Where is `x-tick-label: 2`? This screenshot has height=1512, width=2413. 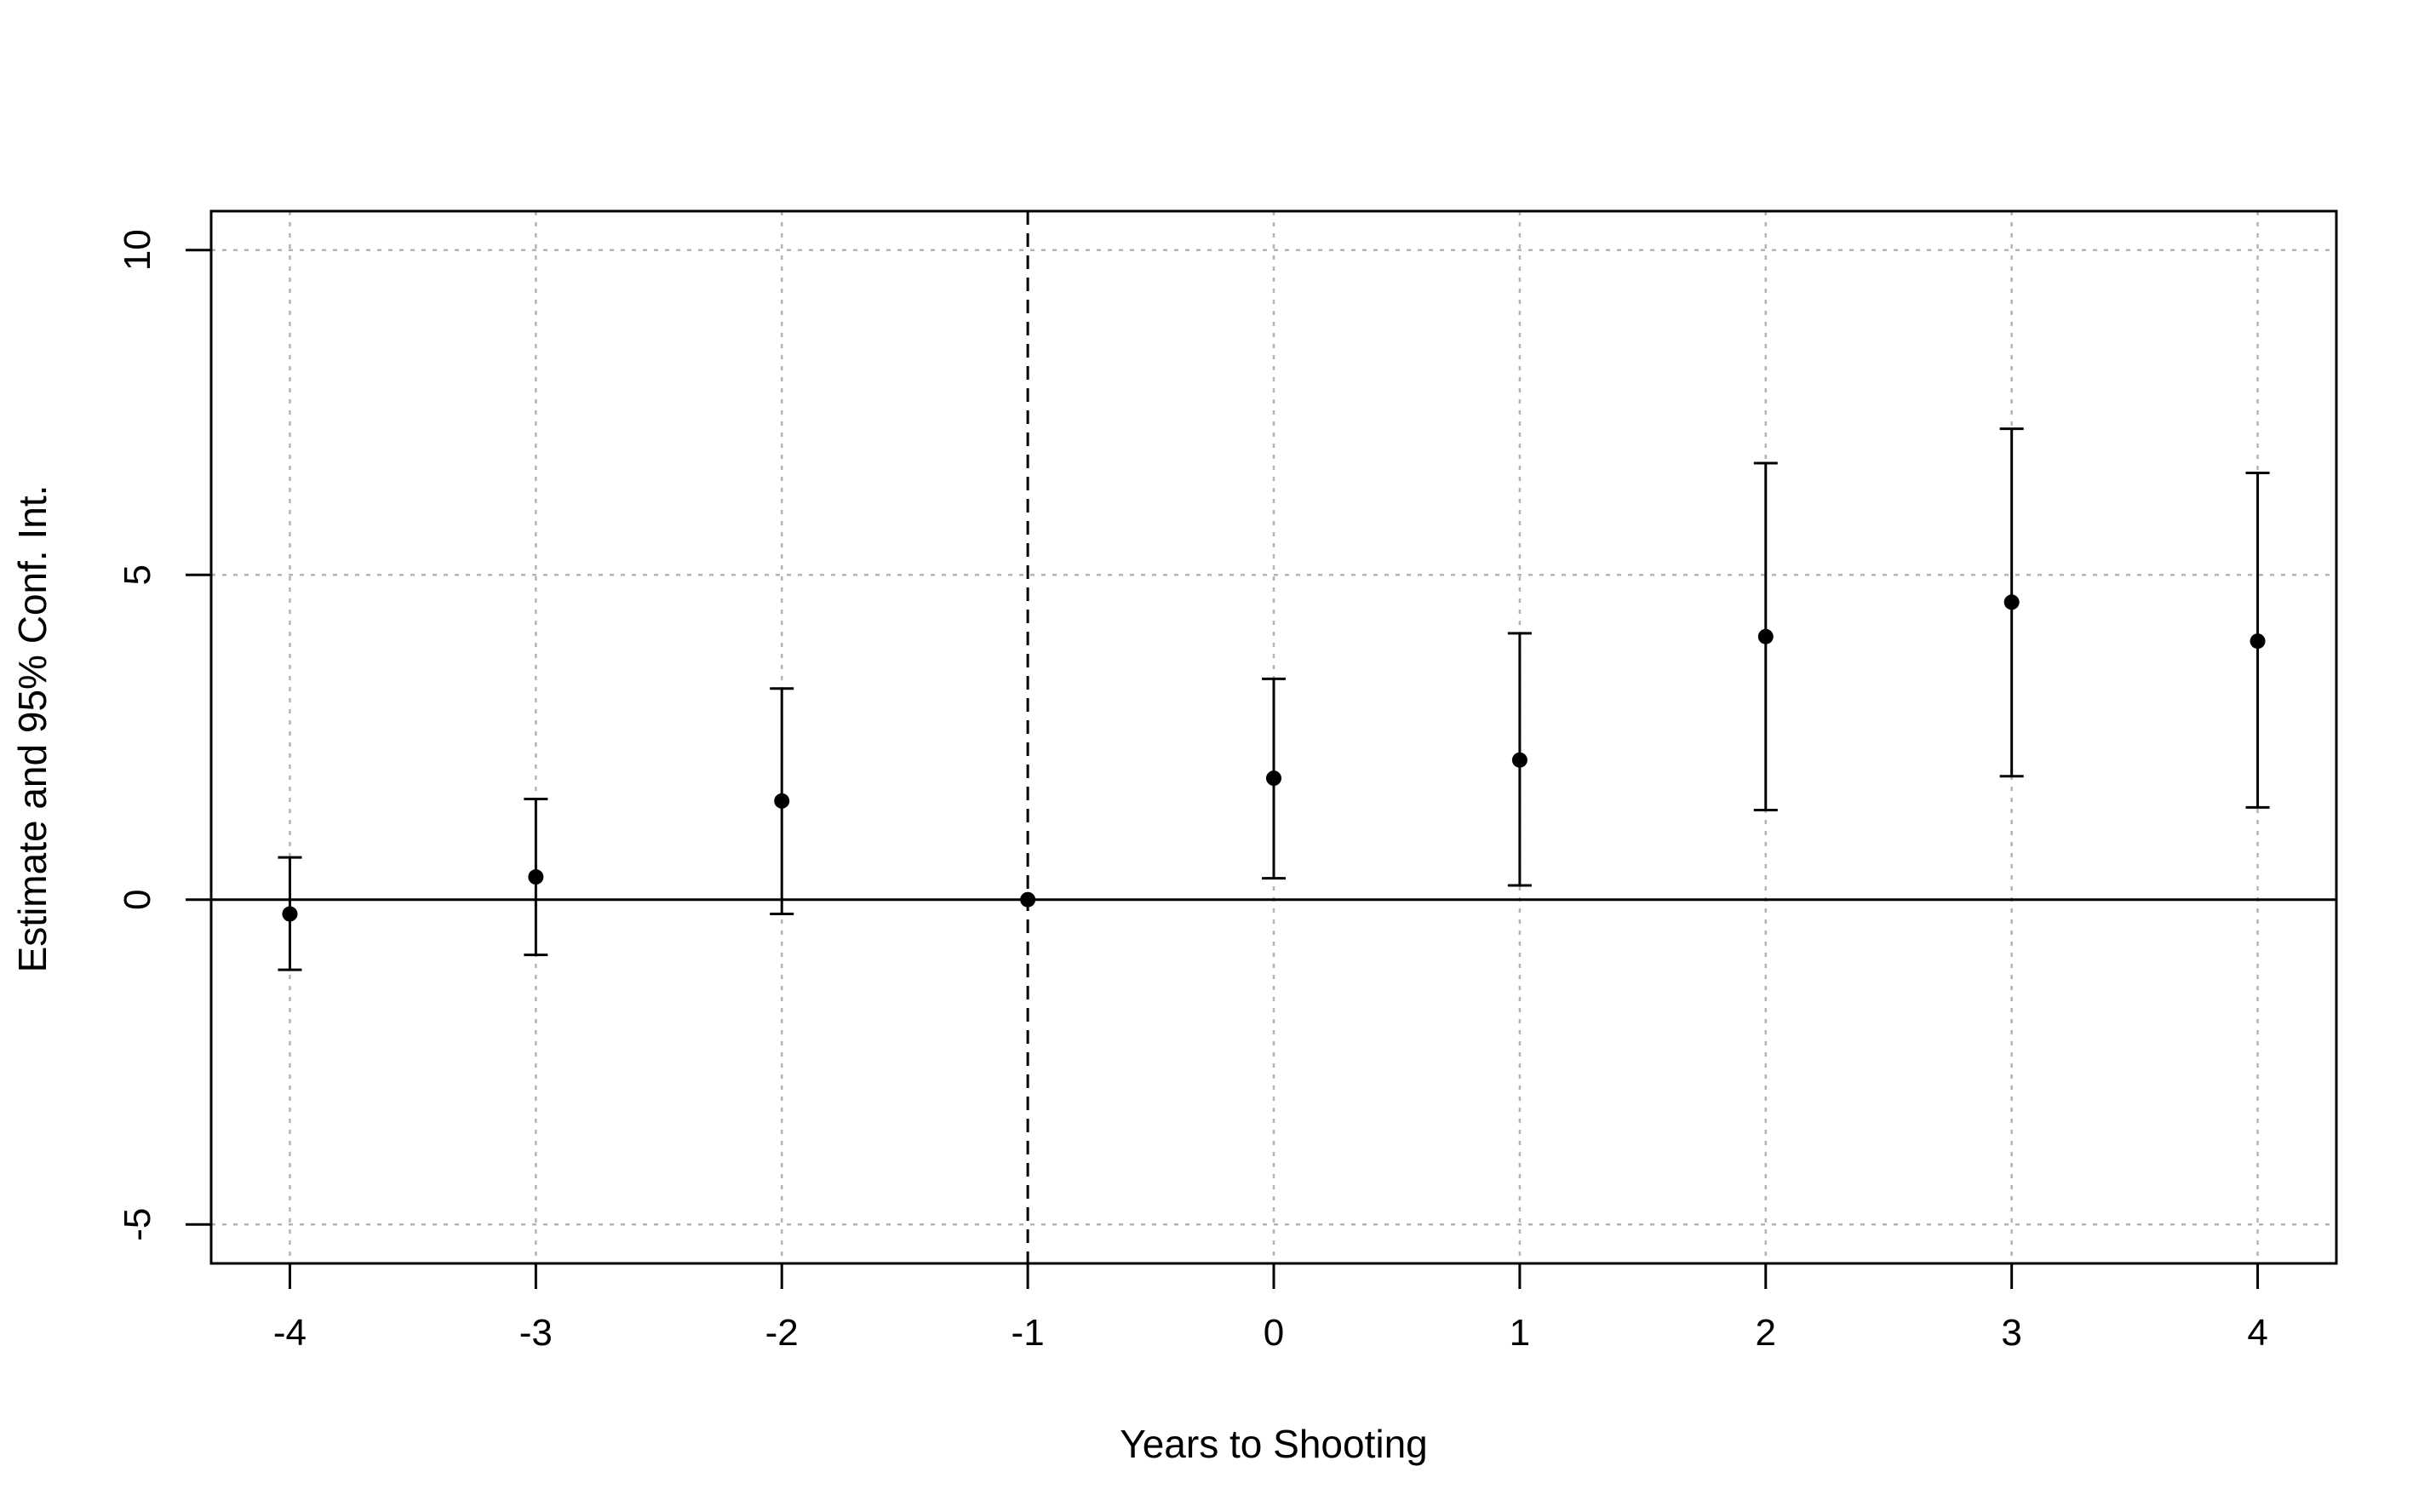
x-tick-label: 2 is located at coordinates (1766, 1333).